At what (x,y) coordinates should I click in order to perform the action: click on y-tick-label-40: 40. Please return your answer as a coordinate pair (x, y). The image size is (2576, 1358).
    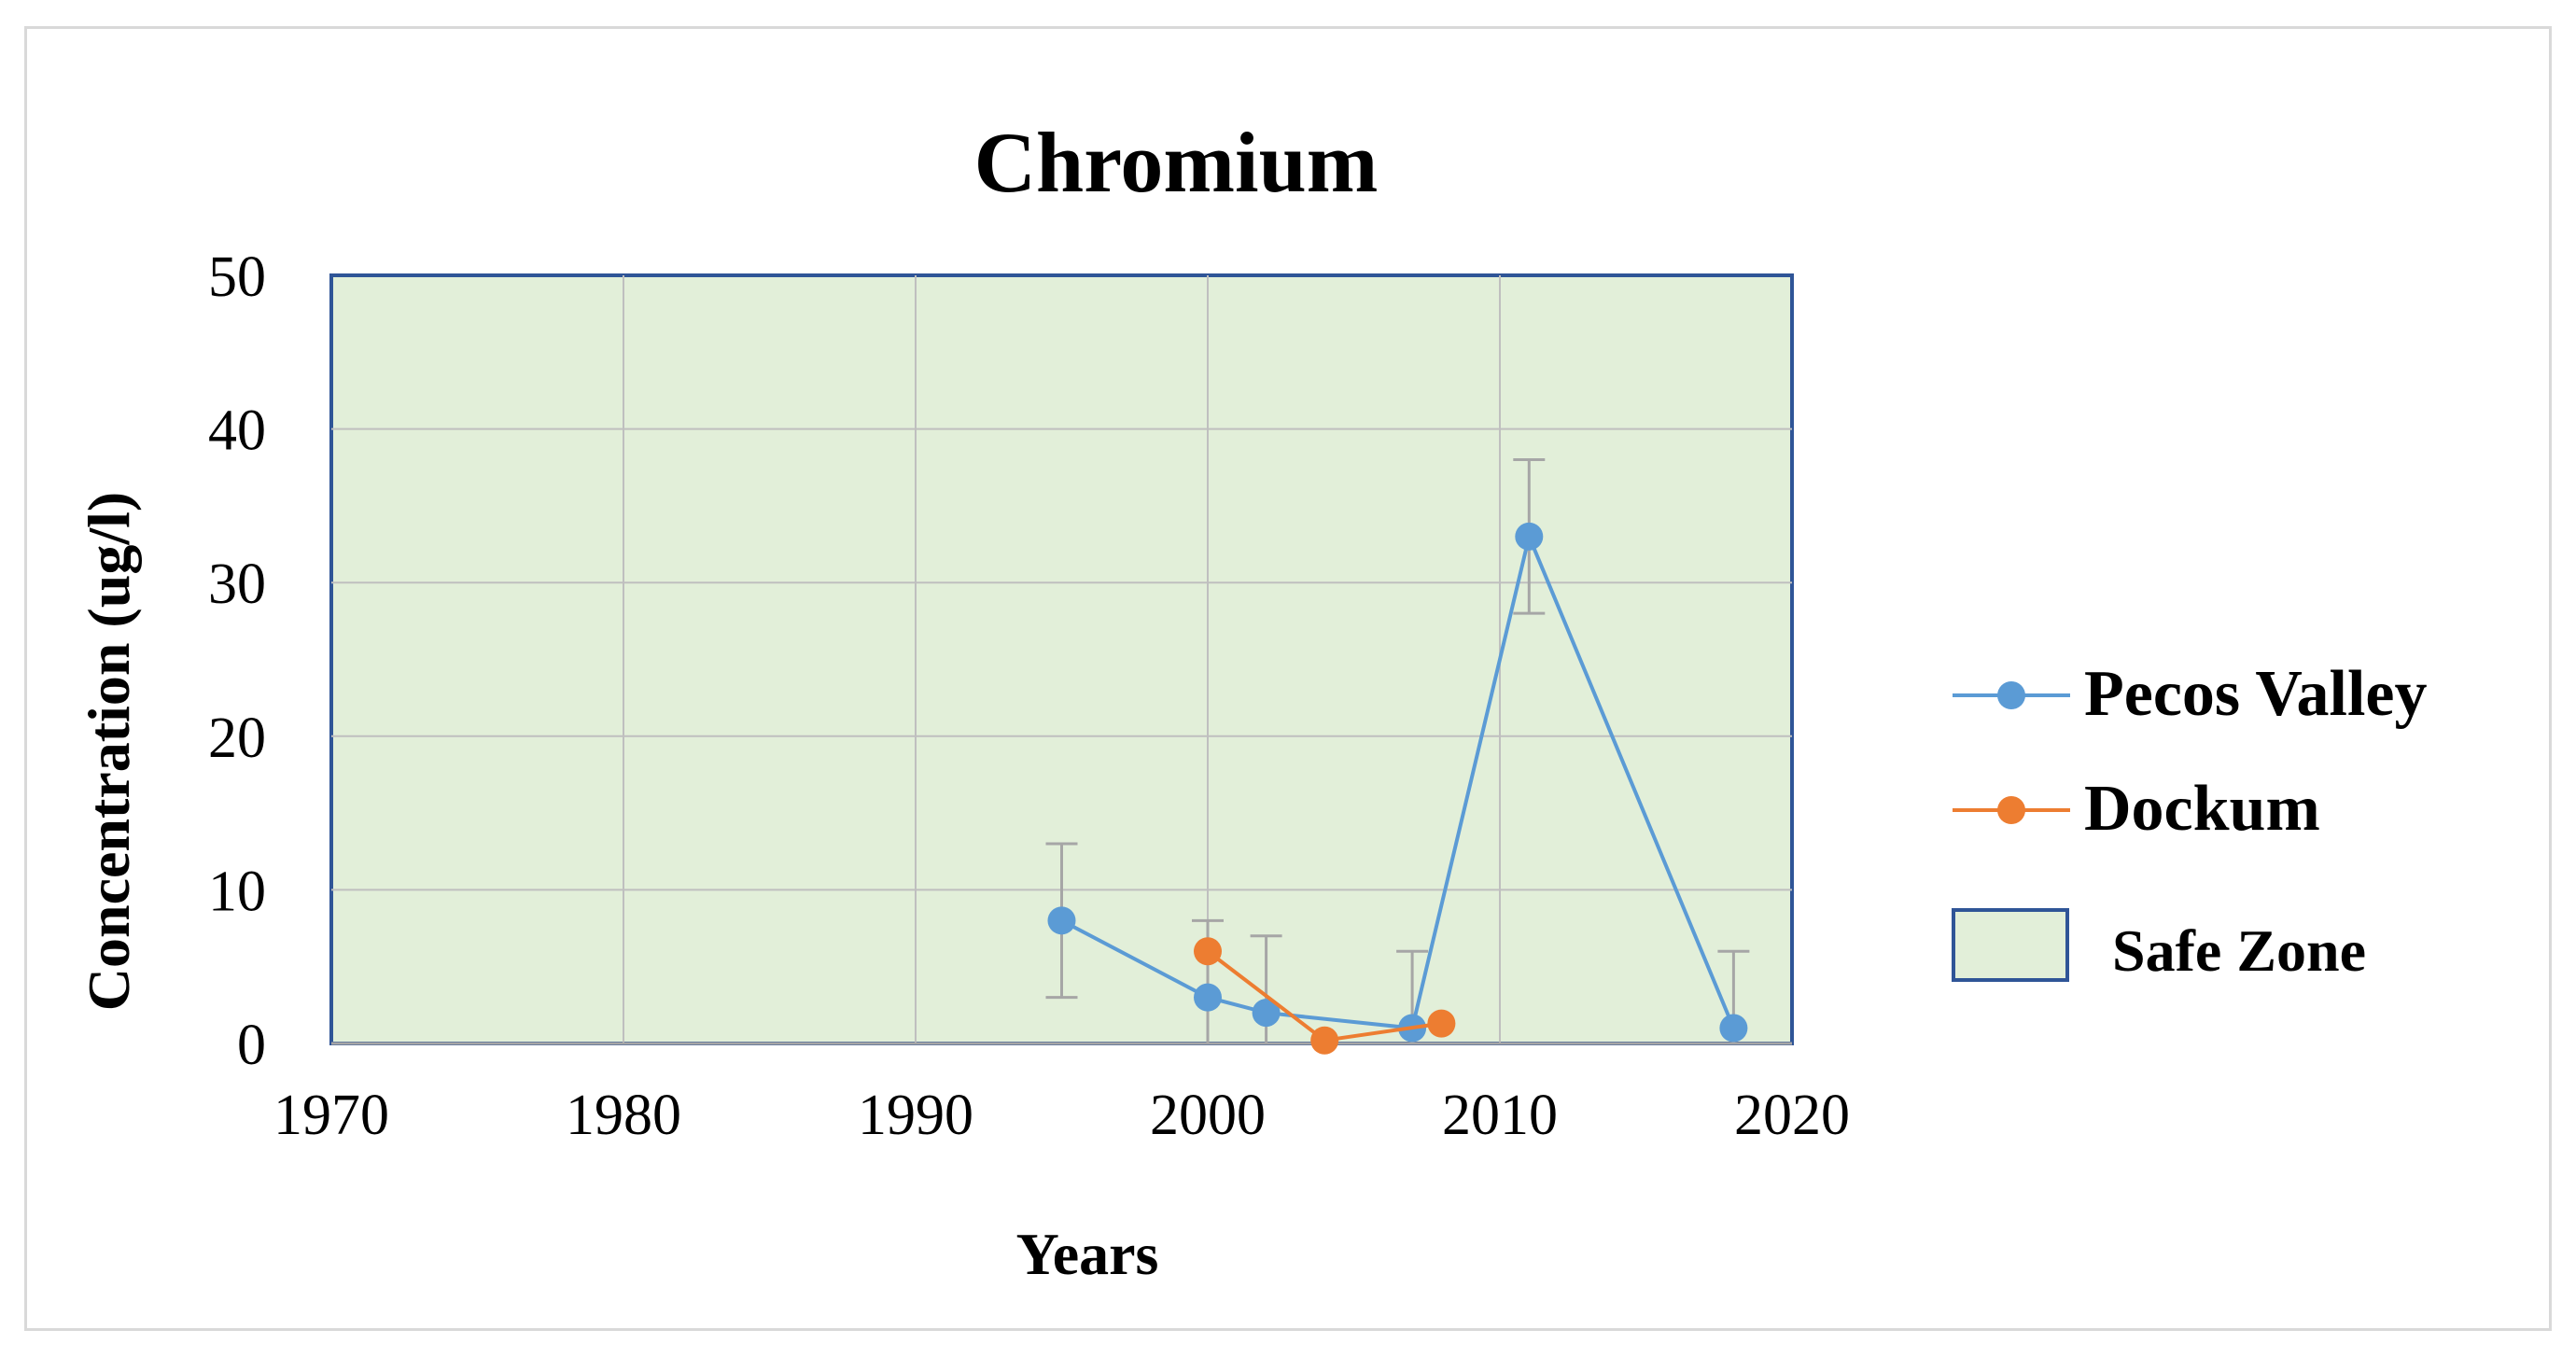
    Looking at the image, I should click on (237, 431).